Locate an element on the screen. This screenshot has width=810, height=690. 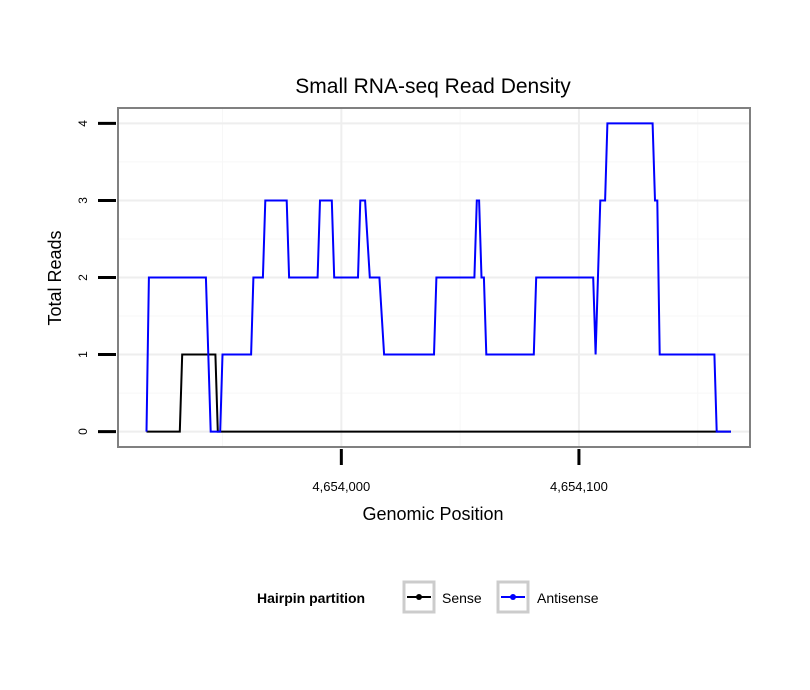
chart-title: Small RNA-seq Read Density is located at coordinates (433, 86).